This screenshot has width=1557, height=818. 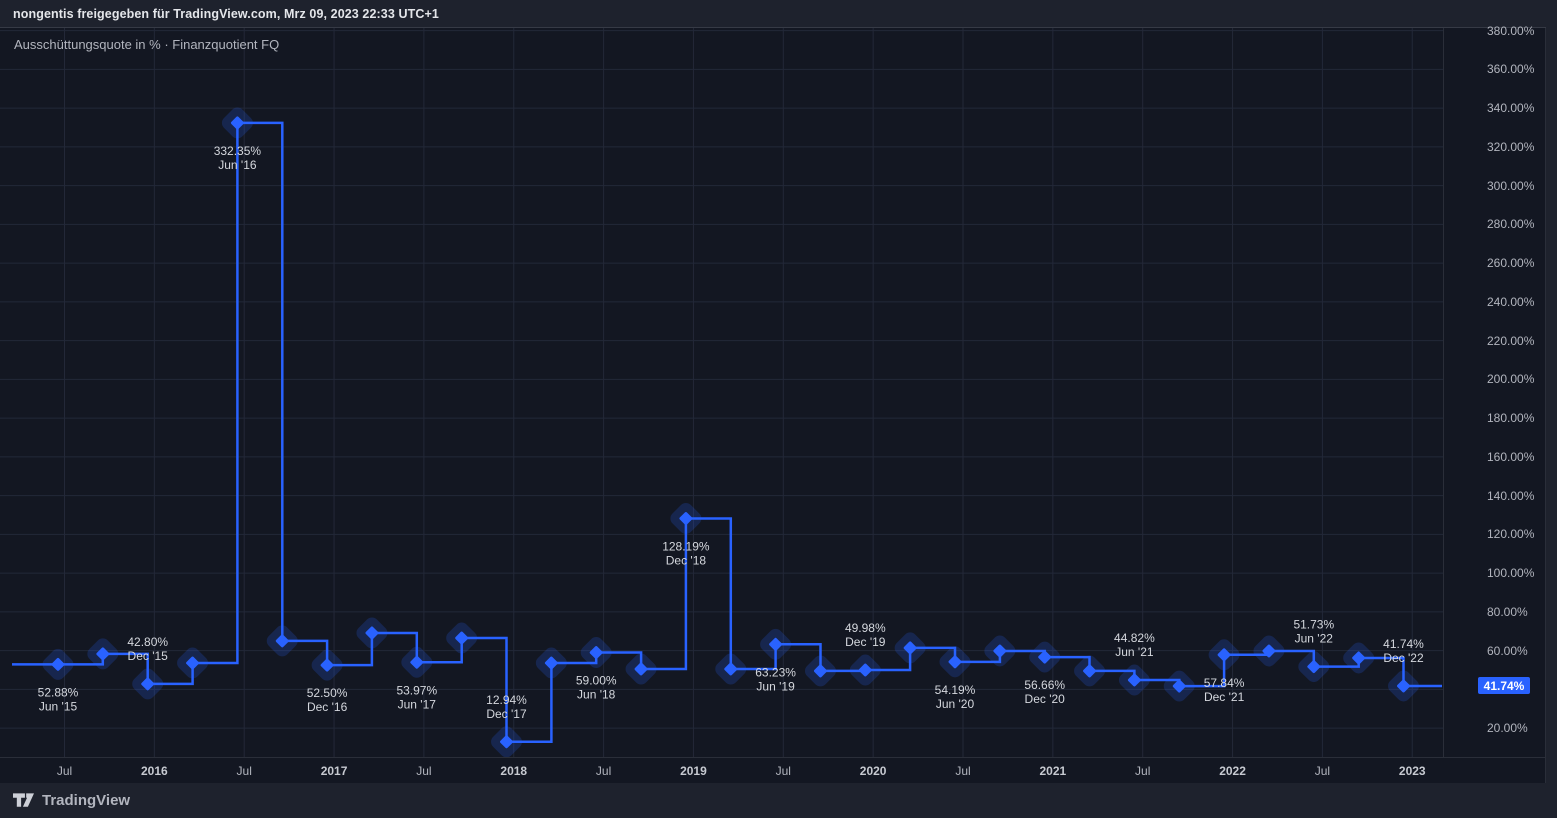 What do you see at coordinates (1511, 418) in the screenshot?
I see `price-axis-label: 180.00%` at bounding box center [1511, 418].